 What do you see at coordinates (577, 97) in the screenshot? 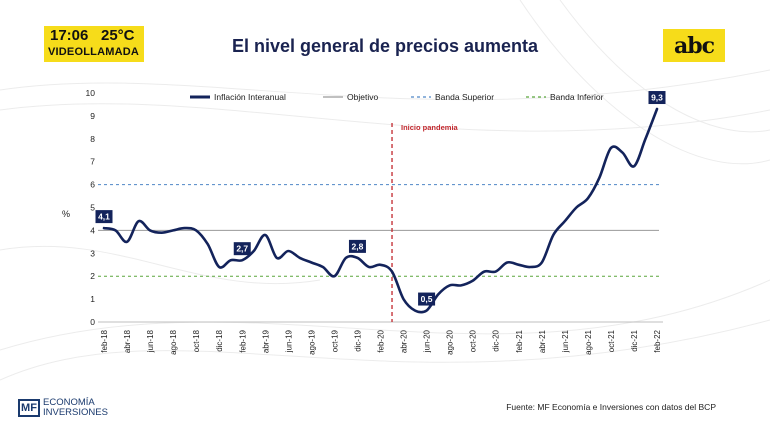
I see `legend-label-banda-inferior: Banda Inferior` at bounding box center [577, 97].